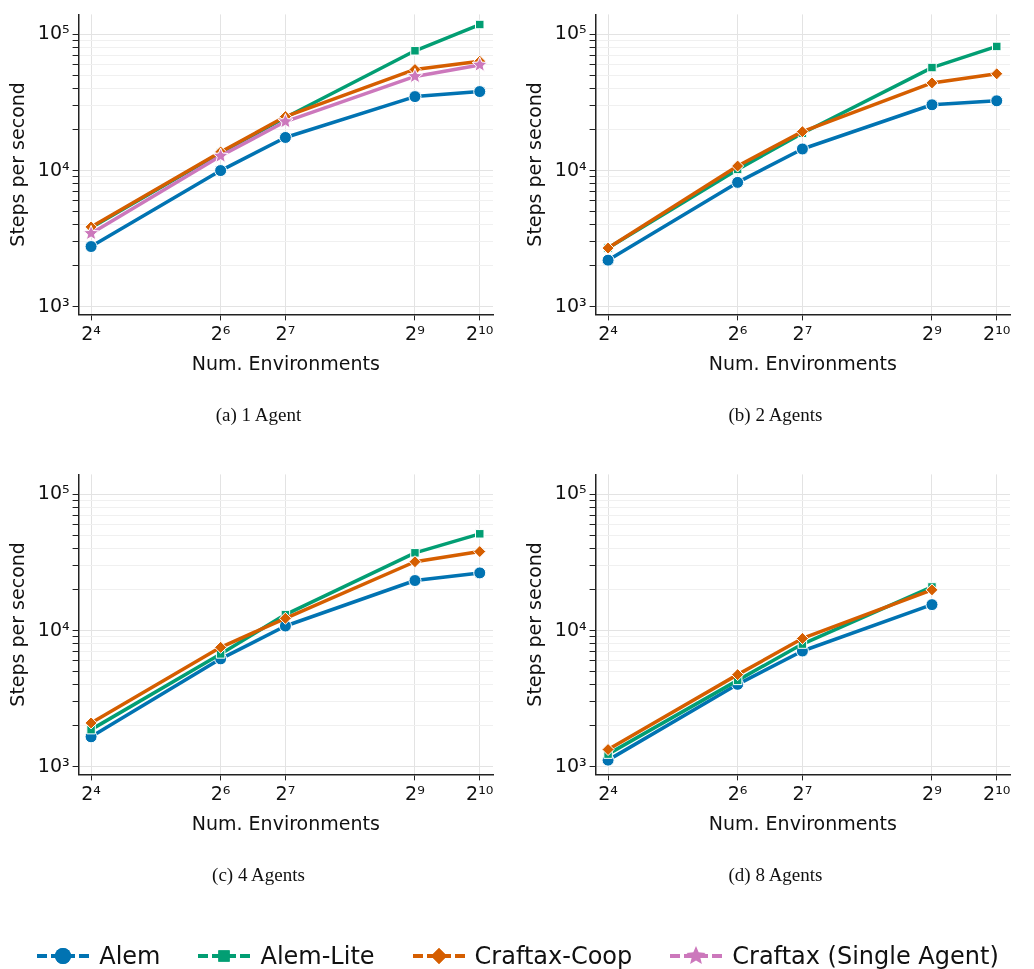  I want to click on legend-label: Alem-Lite, so click(317, 955).